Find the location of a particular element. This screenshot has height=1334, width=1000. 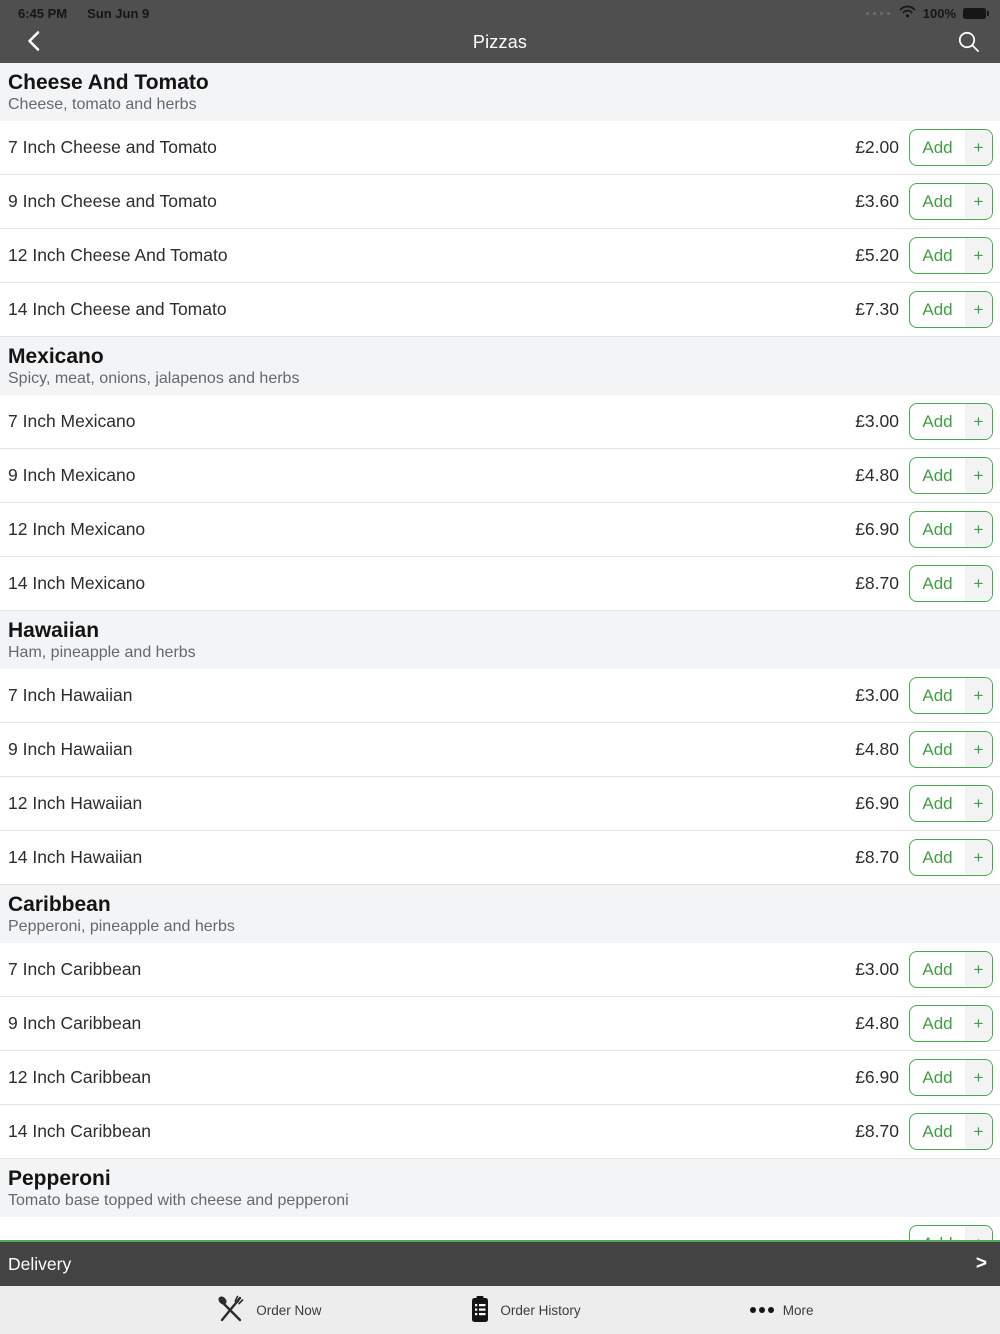

tab-bar: Order Now Order History More is located at coordinates (500, 1310).